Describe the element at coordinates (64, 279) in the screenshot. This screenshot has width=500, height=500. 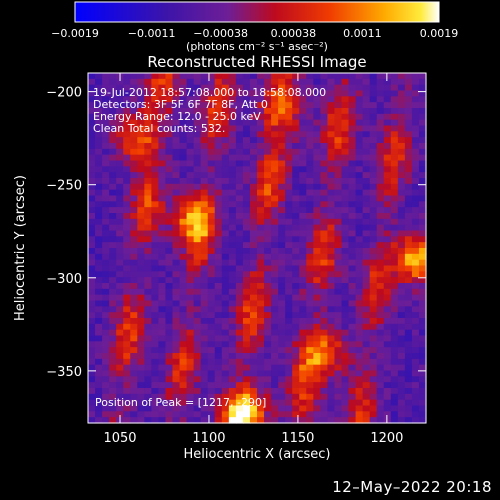
I see `y-tick-label: −300` at that location.